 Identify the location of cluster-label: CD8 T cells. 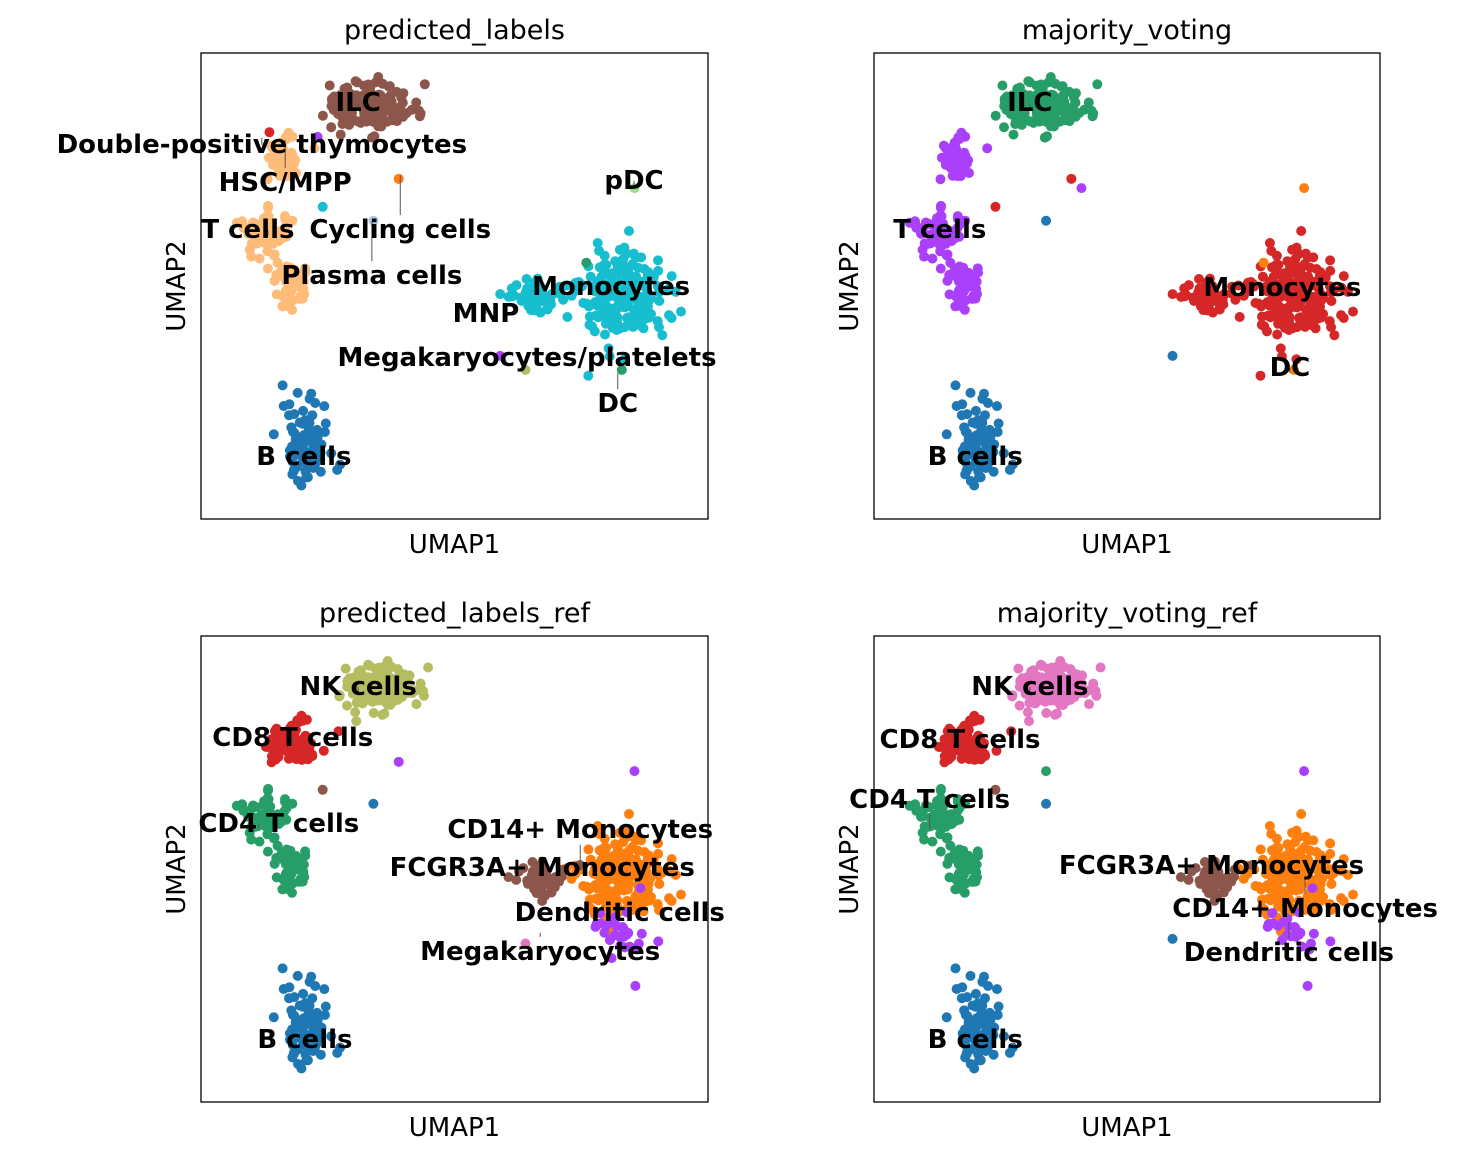
(292, 738).